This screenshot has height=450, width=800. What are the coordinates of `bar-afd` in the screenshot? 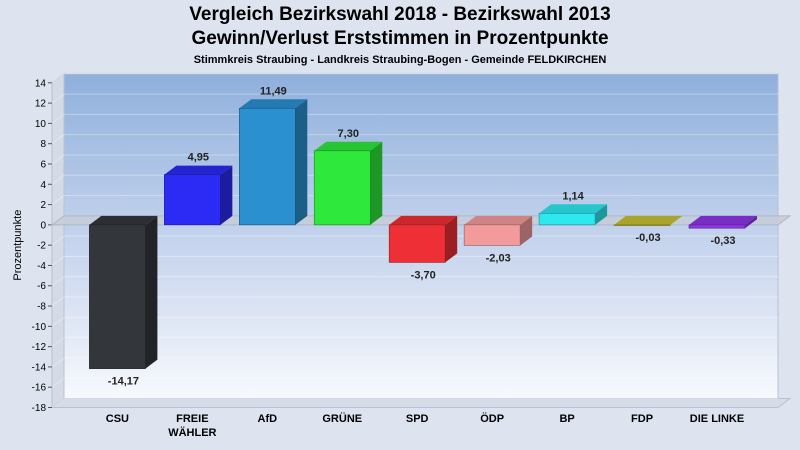 It's located at (267, 166).